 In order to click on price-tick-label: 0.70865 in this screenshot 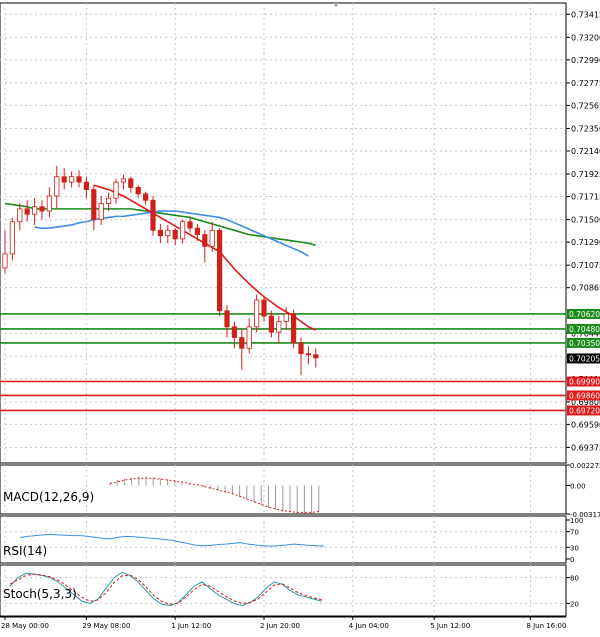, I will do `click(585, 288)`.